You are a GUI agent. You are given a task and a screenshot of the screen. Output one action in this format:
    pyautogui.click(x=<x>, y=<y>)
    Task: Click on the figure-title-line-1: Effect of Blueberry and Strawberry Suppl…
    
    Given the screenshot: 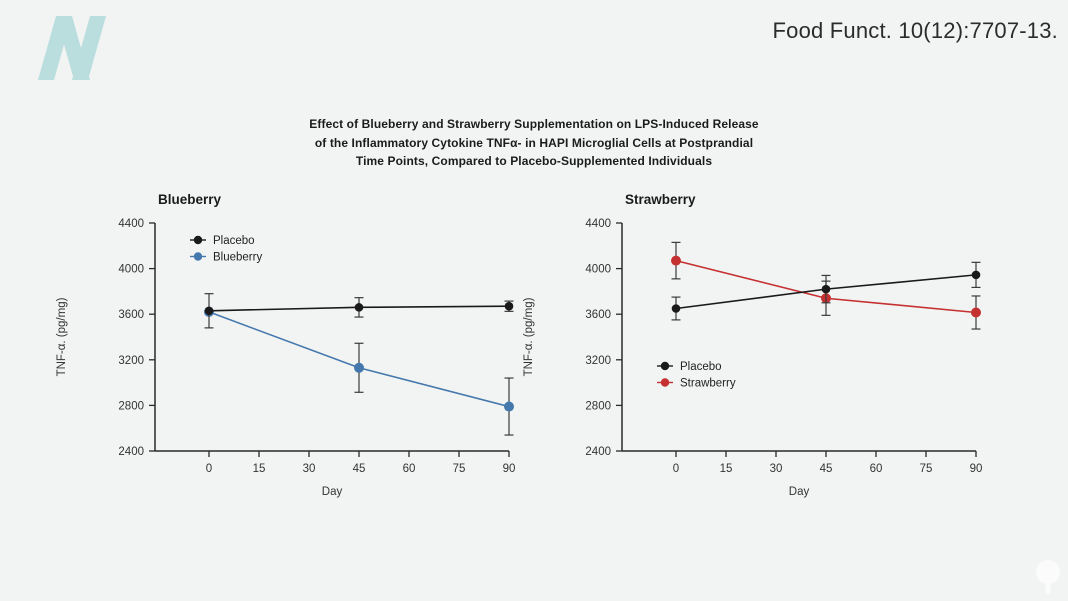 What is the action you would take?
    pyautogui.click(x=534, y=124)
    